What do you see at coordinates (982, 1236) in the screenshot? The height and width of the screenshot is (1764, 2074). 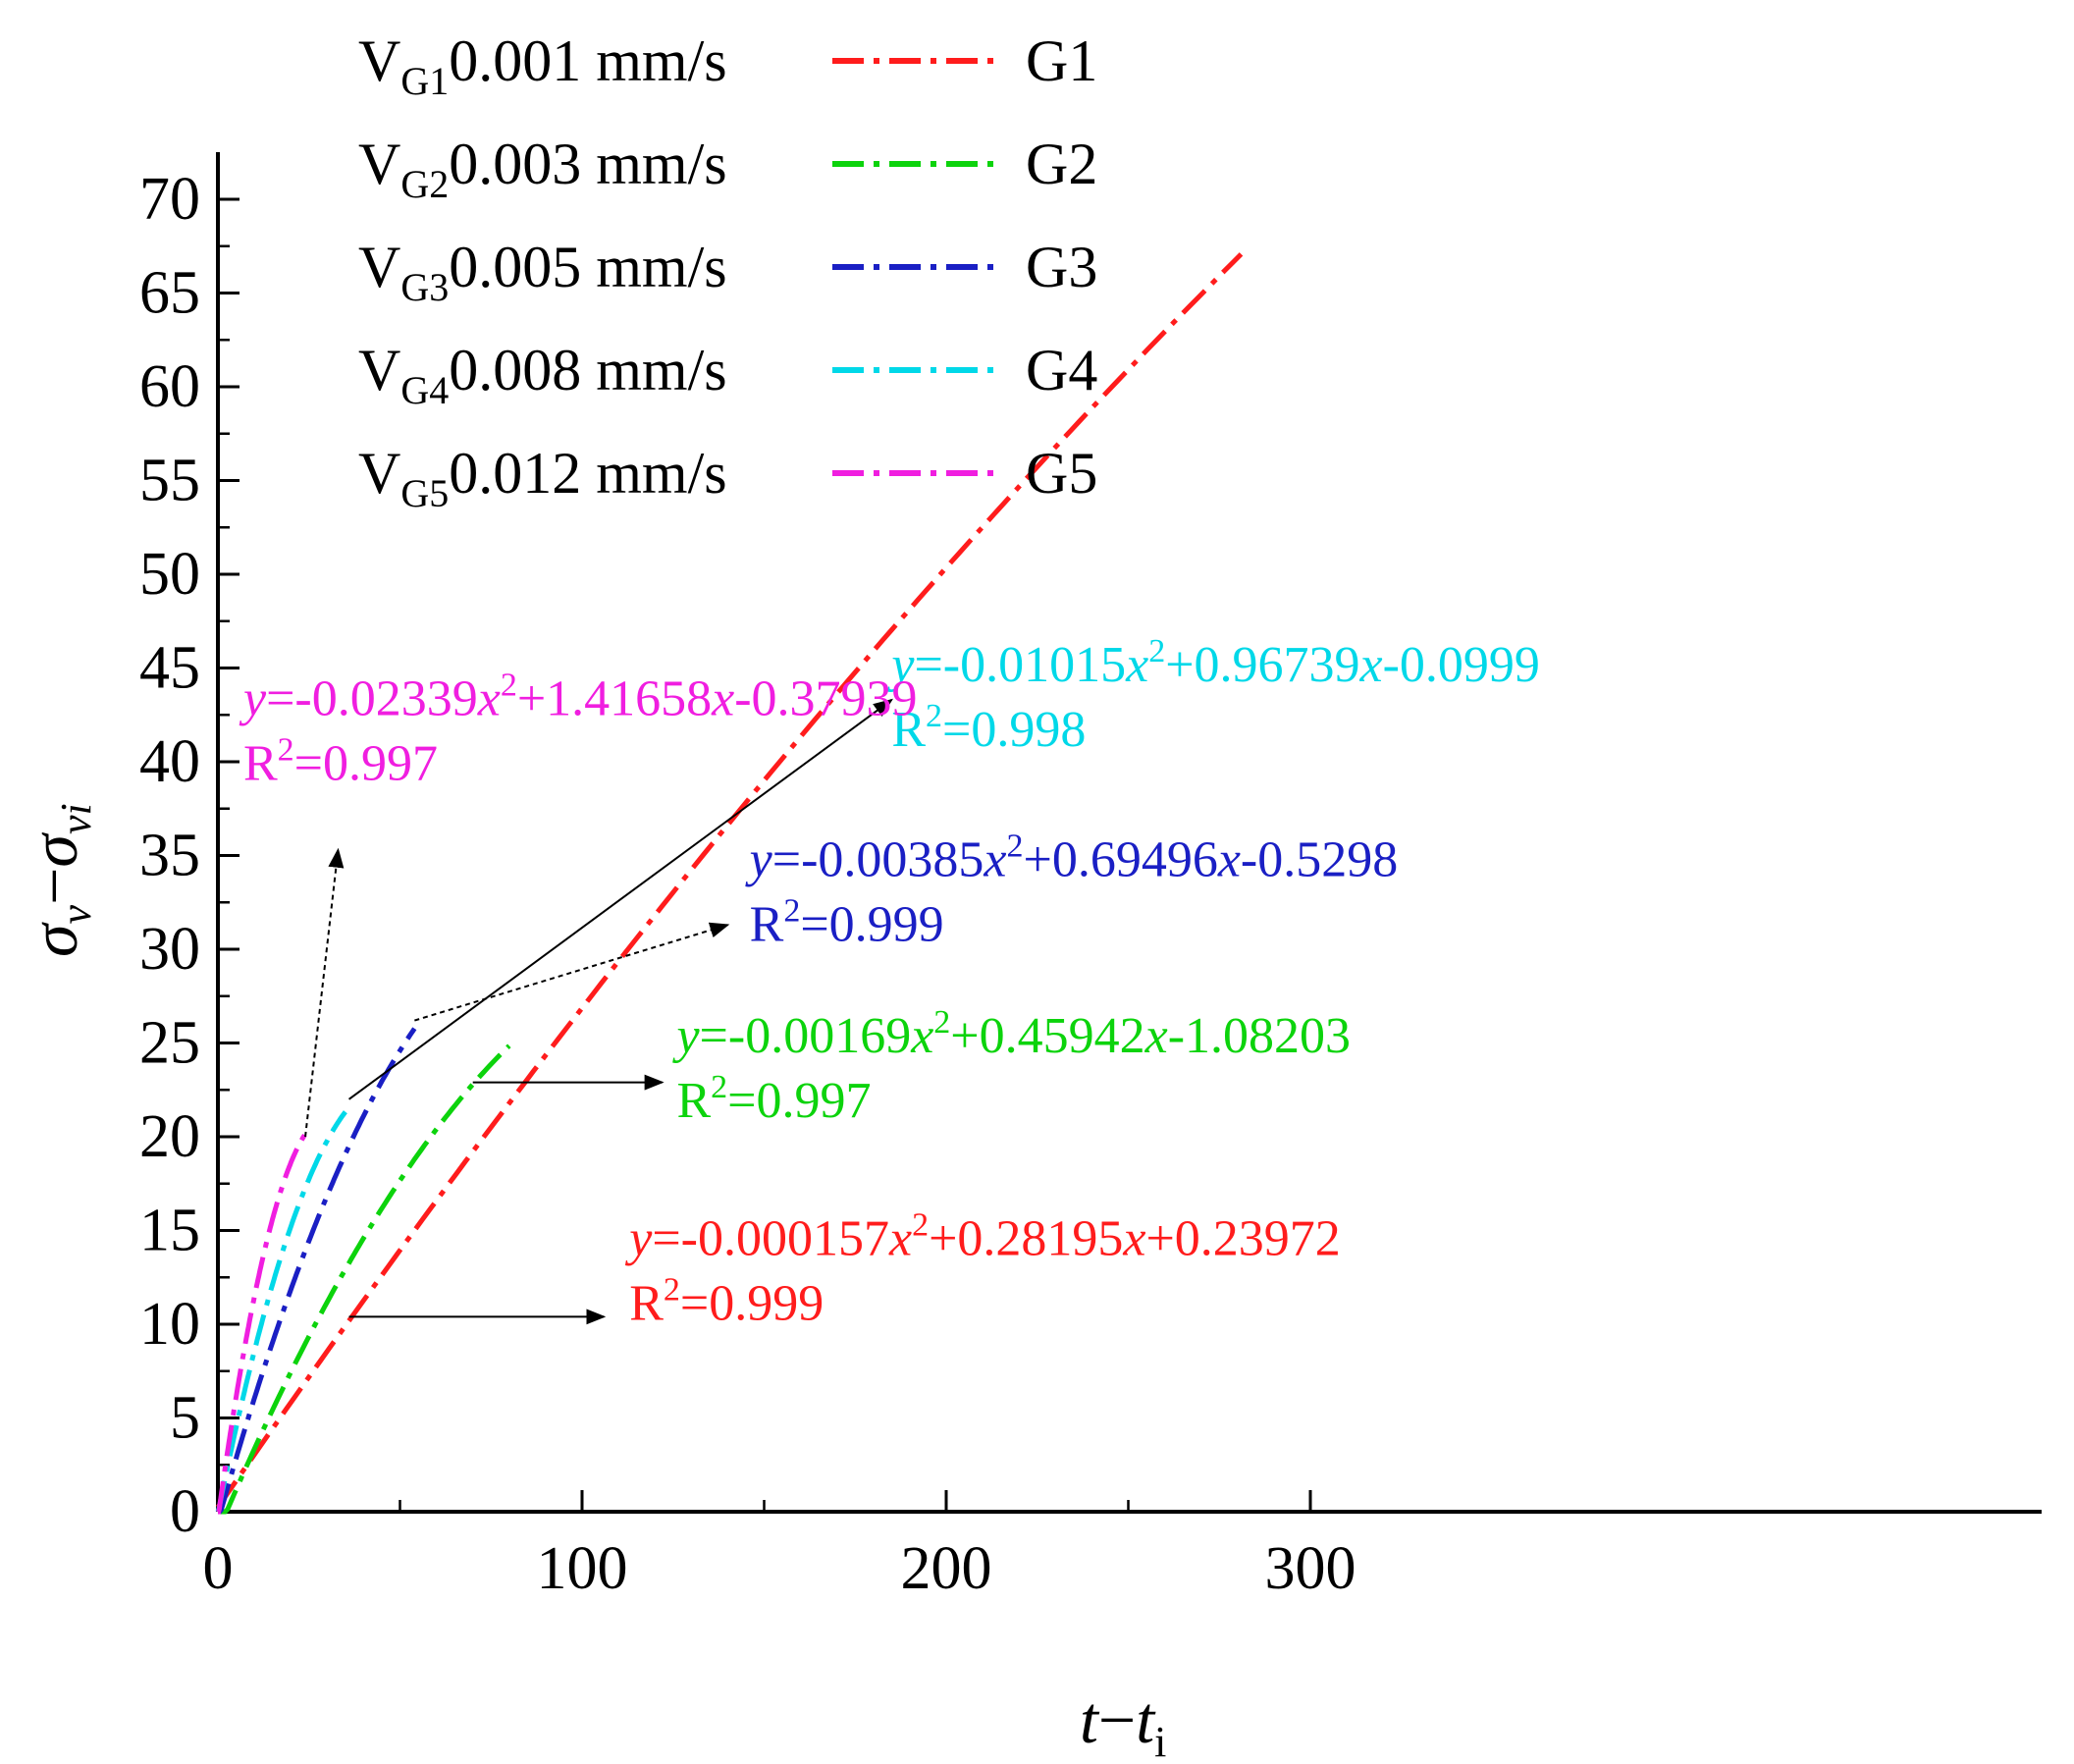 I see `equation-label-g1: y=-0.000157x2+0.28195x+0.23972` at bounding box center [982, 1236].